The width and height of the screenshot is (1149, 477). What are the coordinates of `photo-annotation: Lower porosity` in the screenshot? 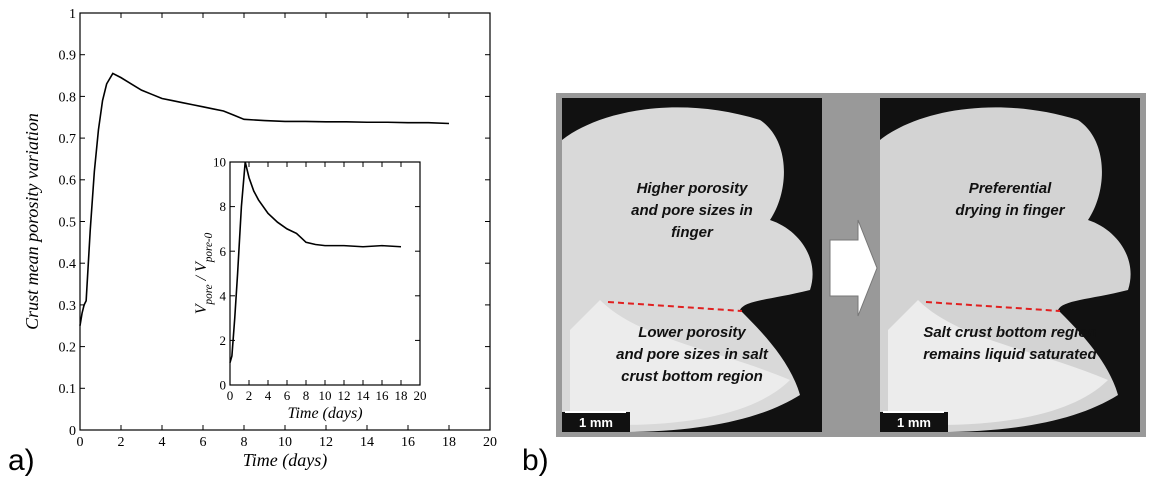 It's located at (692, 332).